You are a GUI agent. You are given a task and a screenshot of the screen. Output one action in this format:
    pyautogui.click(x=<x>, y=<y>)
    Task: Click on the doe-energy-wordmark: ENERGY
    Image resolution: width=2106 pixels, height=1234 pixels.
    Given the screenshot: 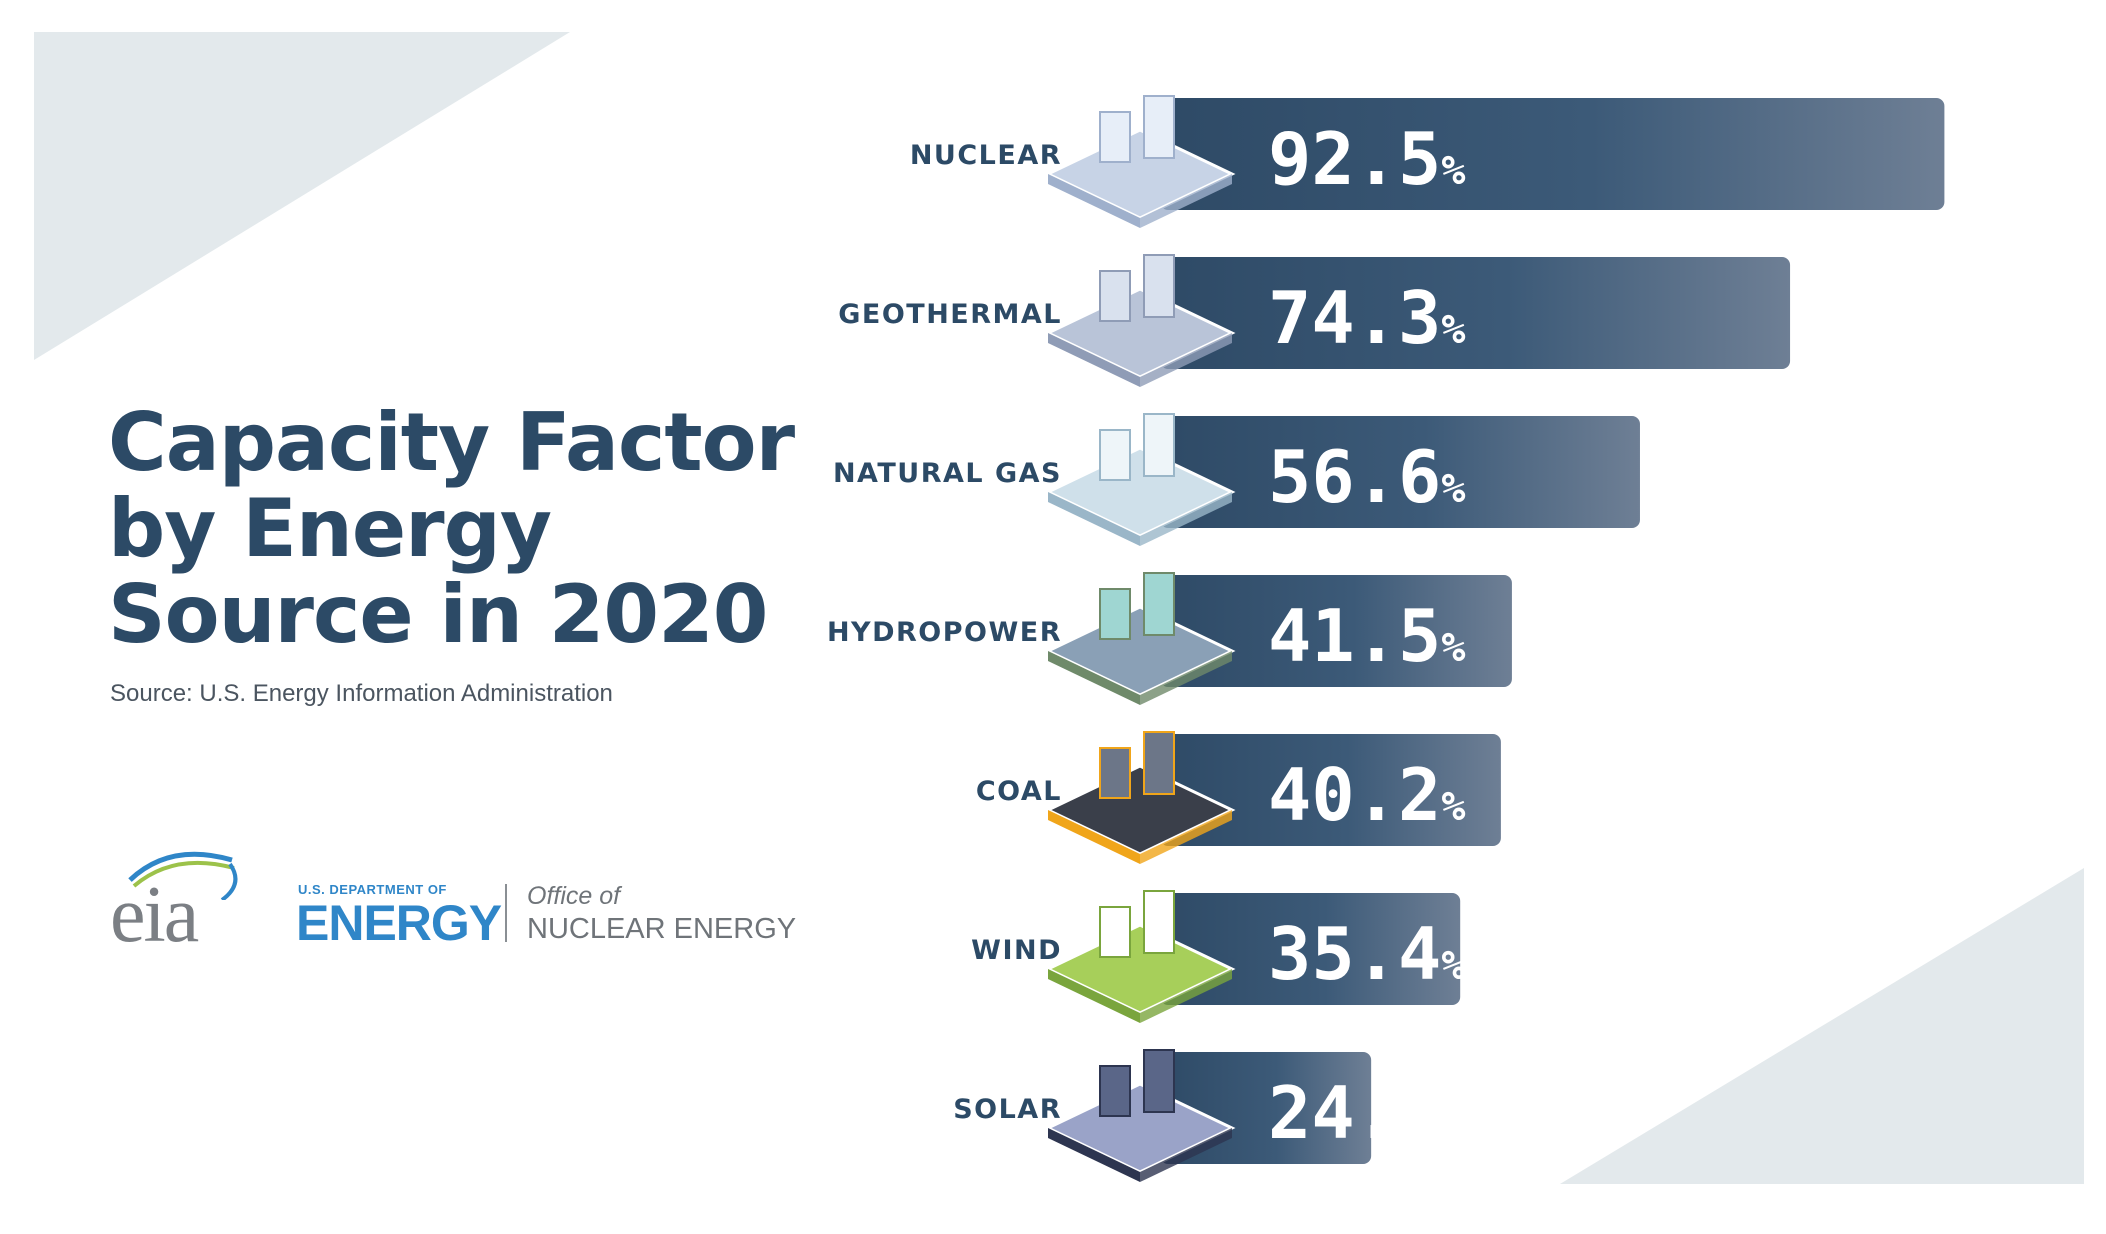 What is the action you would take?
    pyautogui.click(x=399, y=923)
    